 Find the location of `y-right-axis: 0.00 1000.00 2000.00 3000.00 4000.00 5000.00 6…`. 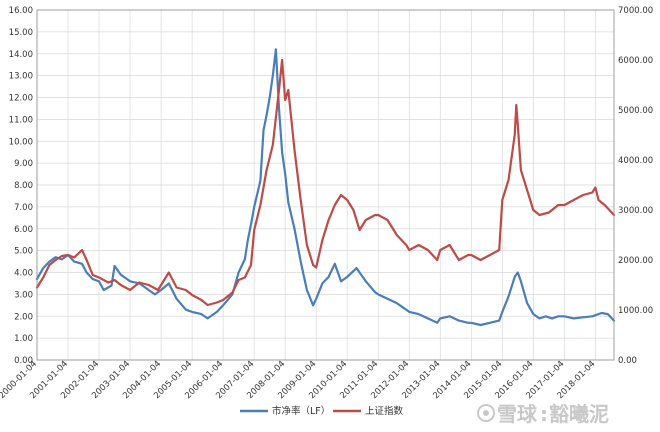

y-right-axis: 0.00 1000.00 2000.00 3000.00 4000.00 5000.00 6… is located at coordinates (635, 186).